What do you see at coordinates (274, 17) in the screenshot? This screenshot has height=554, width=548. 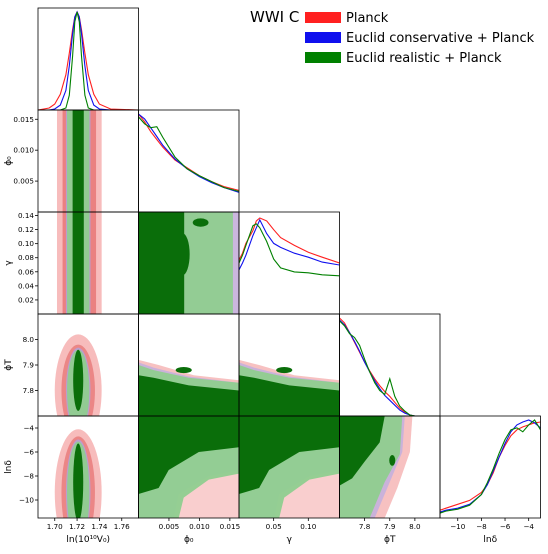 I see `chart-title: WWI C` at bounding box center [274, 17].